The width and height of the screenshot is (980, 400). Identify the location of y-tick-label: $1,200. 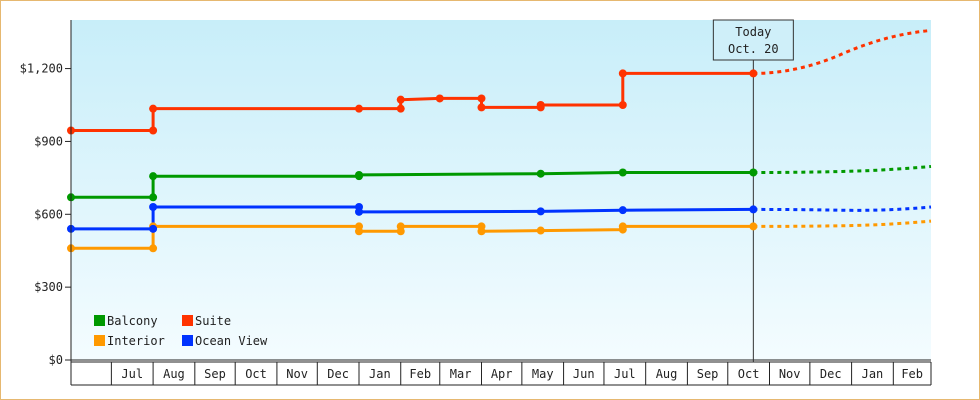
(41, 69).